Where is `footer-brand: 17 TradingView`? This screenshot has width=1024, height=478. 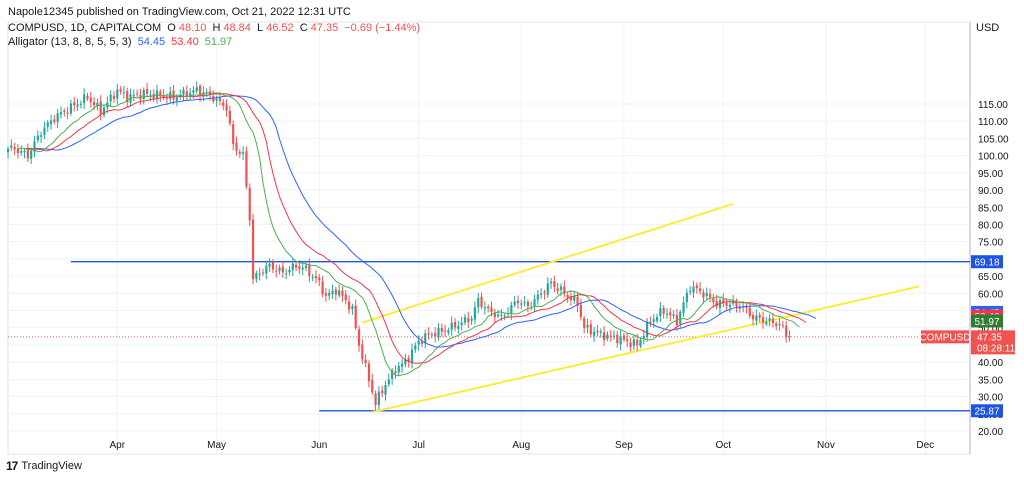
footer-brand: 17 TradingView is located at coordinates (44, 466).